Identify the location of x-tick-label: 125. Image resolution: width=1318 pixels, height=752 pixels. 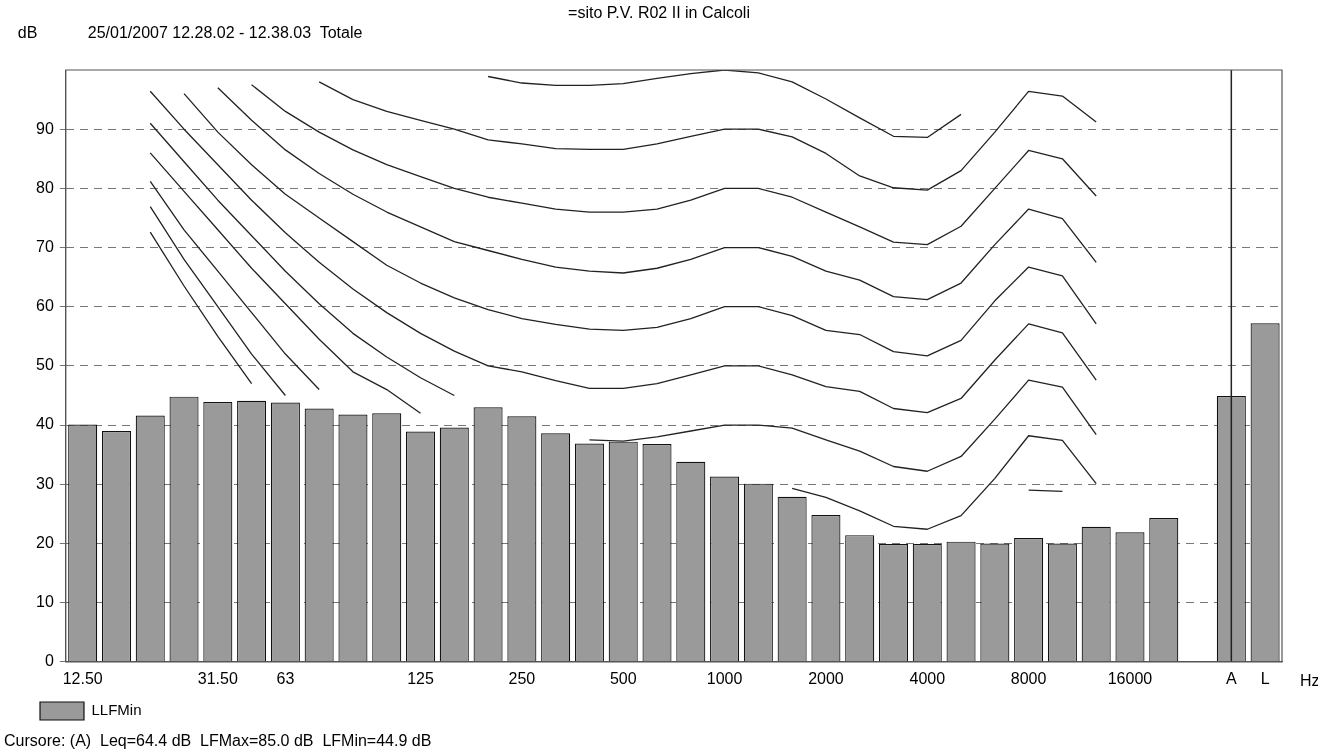
(420, 678).